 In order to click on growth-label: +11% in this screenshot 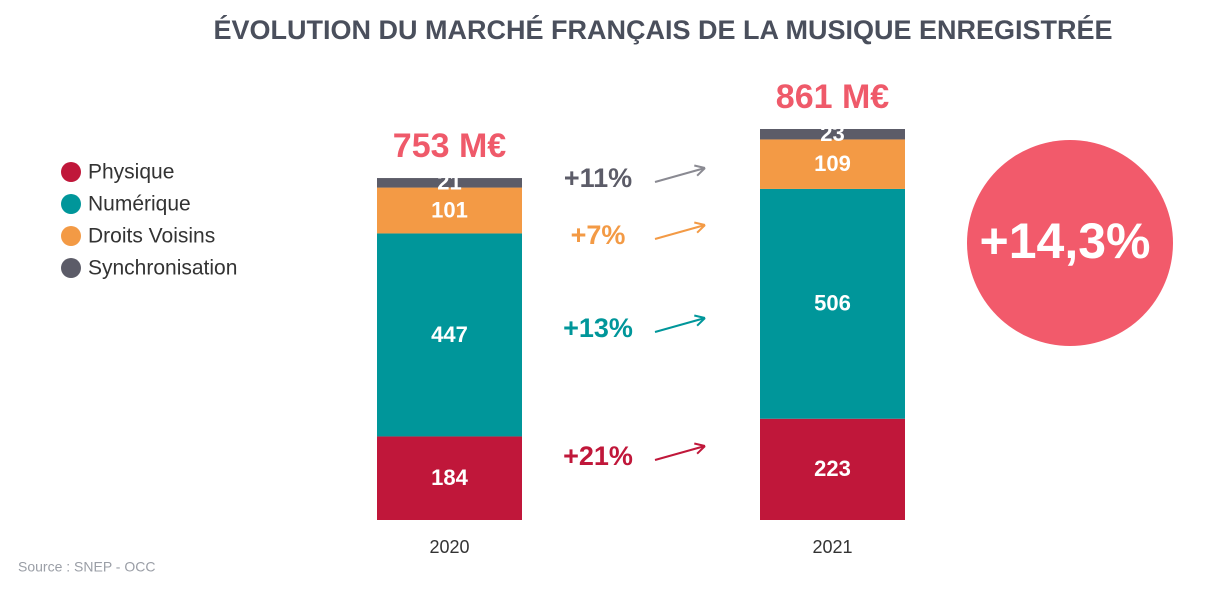, I will do `click(598, 178)`.